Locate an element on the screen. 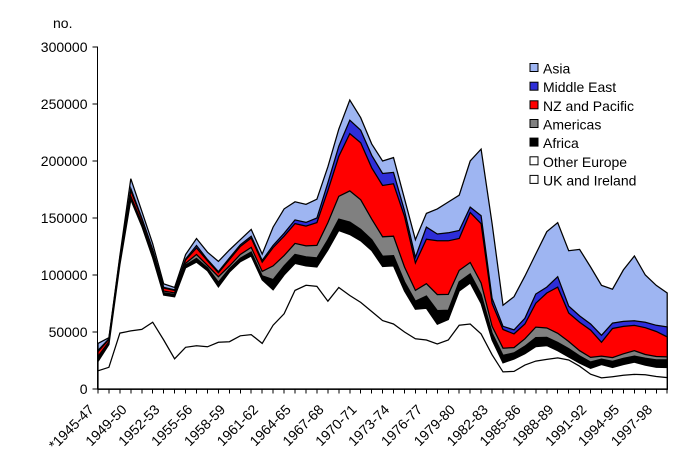 The width and height of the screenshot is (682, 470). svg-text: 100000 is located at coordinates (64, 275).